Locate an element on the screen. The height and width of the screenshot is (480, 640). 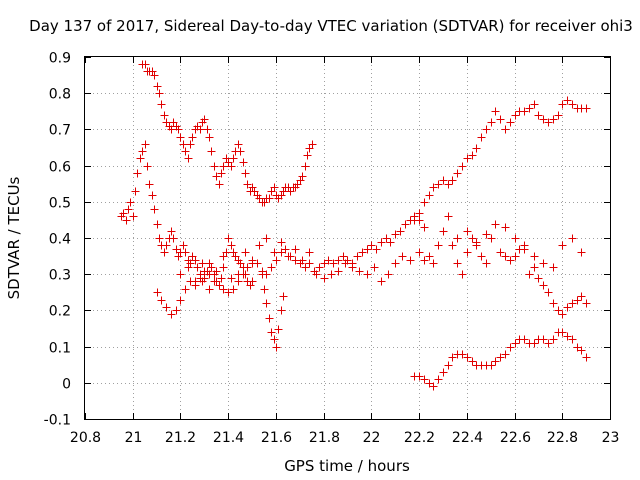
x-tick-label: 22.2 is located at coordinates (419, 438).